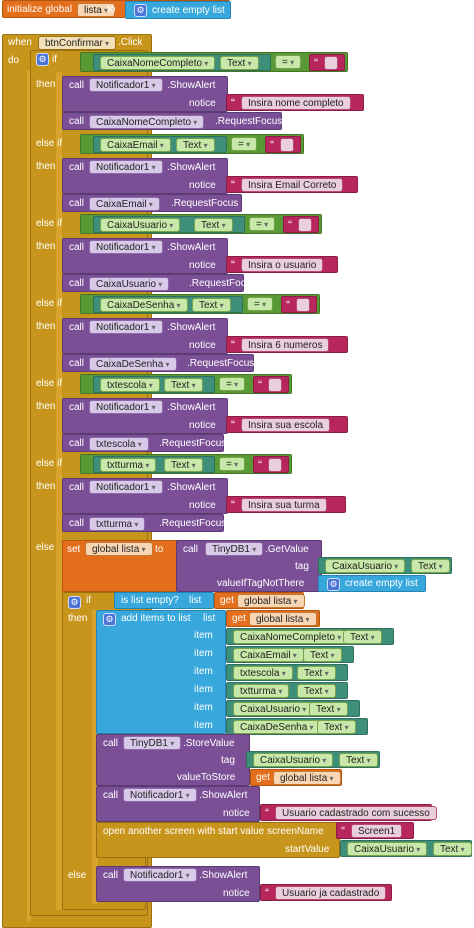  I want to click on compare-block: CaixaUsuario Text = “, so click(201, 224).